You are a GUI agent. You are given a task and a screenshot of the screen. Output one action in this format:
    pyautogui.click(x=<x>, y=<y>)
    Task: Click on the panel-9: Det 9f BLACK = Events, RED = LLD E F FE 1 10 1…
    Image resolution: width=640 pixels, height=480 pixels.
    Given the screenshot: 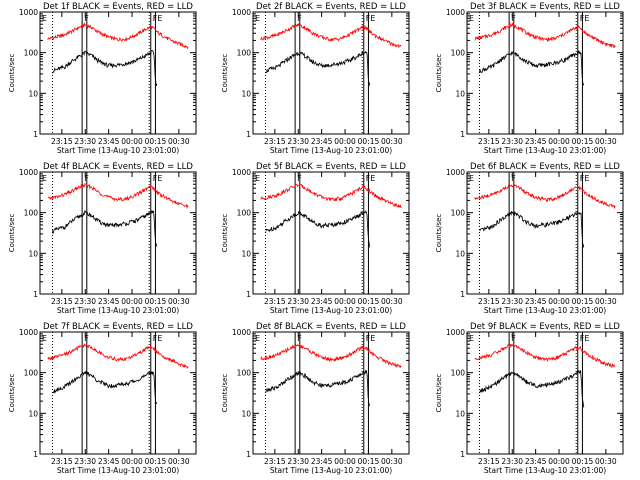 What is the action you would take?
    pyautogui.click(x=529, y=398)
    